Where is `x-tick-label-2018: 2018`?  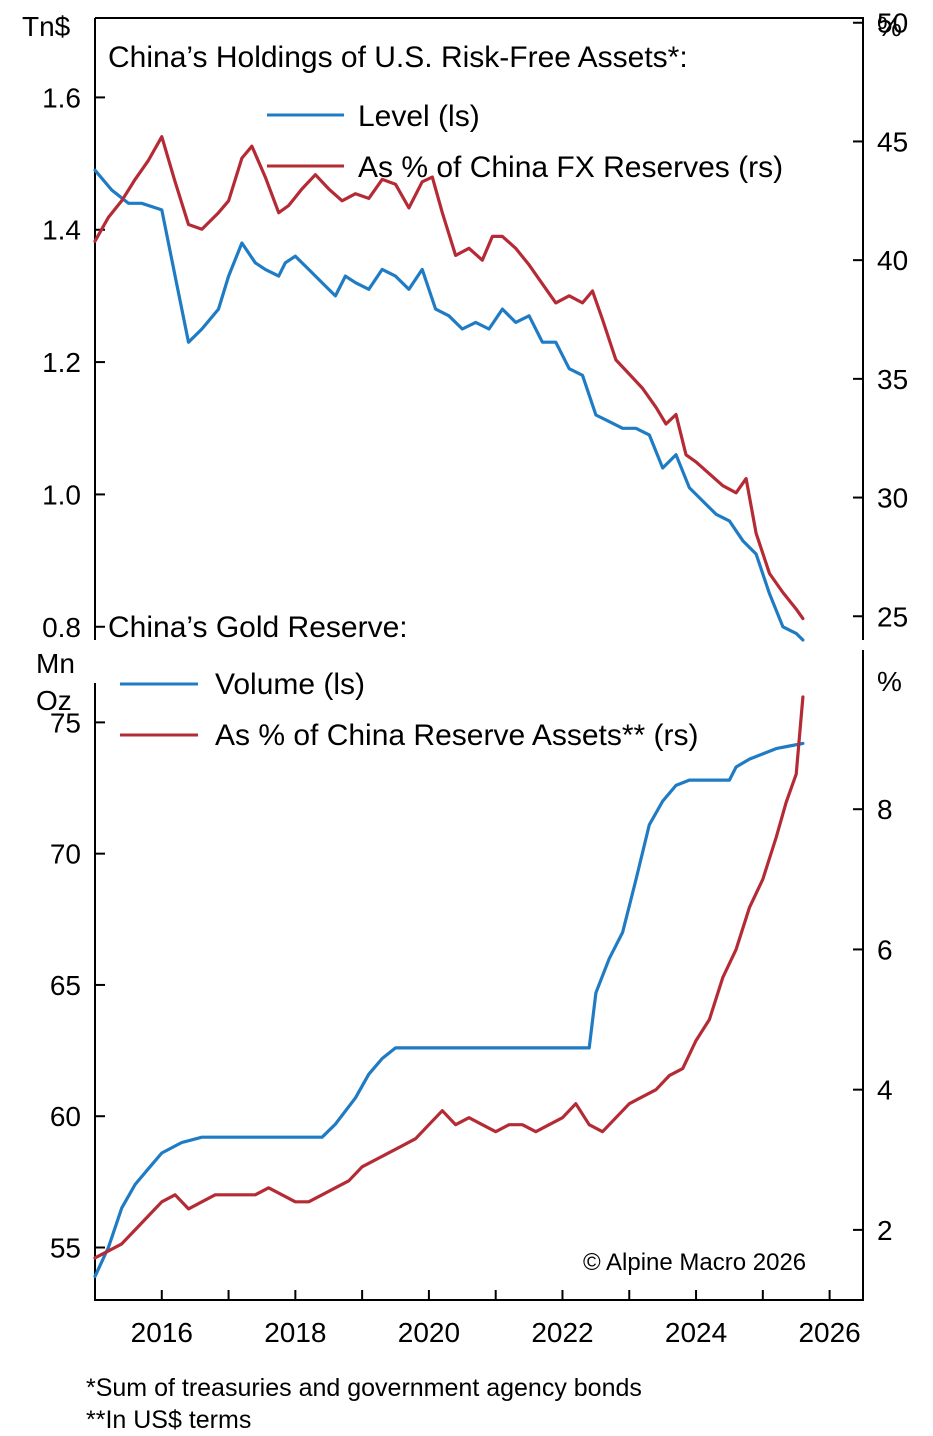 x-tick-label-2018: 2018 is located at coordinates (295, 1332).